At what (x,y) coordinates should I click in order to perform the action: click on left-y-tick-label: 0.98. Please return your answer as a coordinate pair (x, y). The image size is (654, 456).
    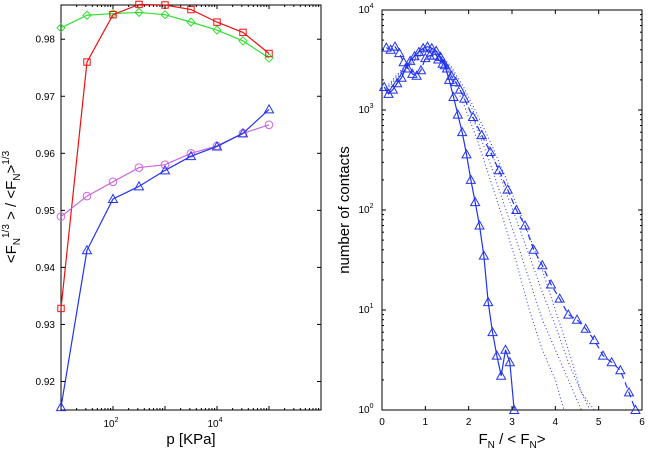
    Looking at the image, I should click on (46, 40).